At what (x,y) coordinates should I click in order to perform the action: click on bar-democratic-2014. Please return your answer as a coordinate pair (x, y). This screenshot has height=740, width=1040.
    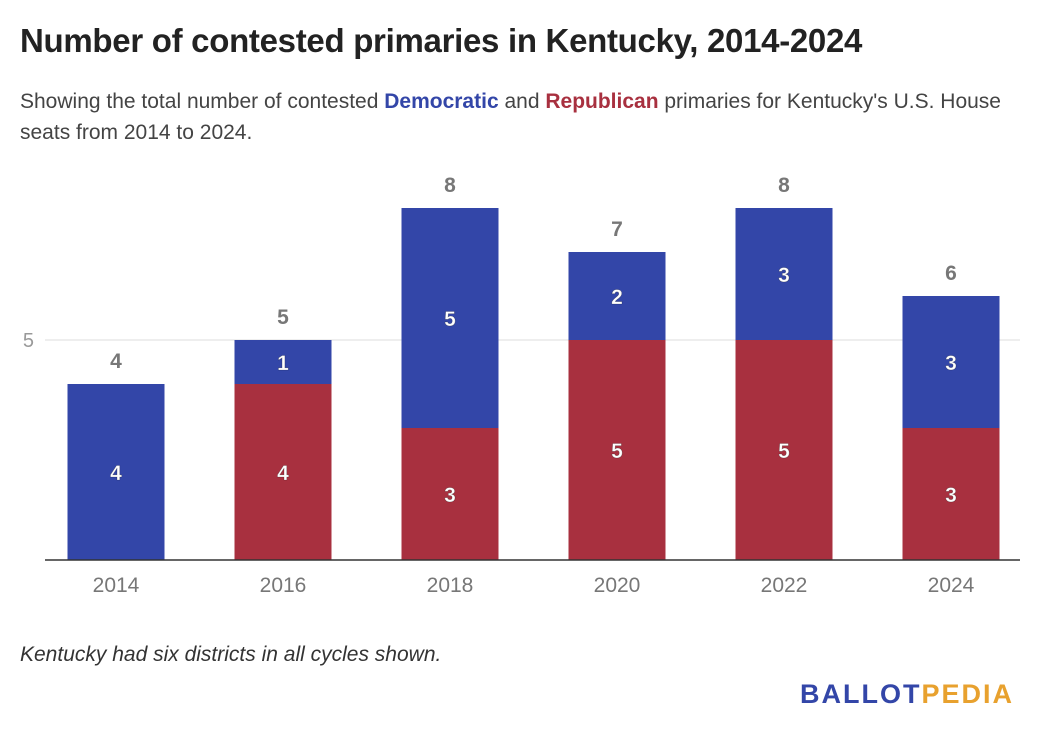
    Looking at the image, I should click on (116, 472).